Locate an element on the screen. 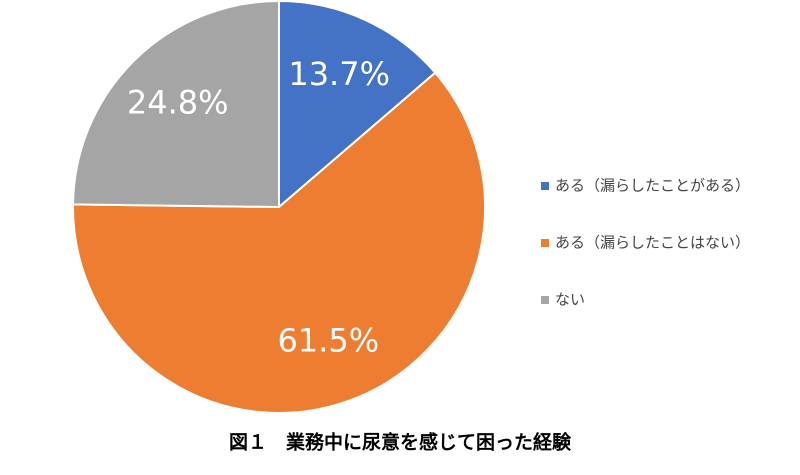 This screenshot has height=475, width=800. legend-label: ある（漏らしたことはない） is located at coordinates (652, 243).